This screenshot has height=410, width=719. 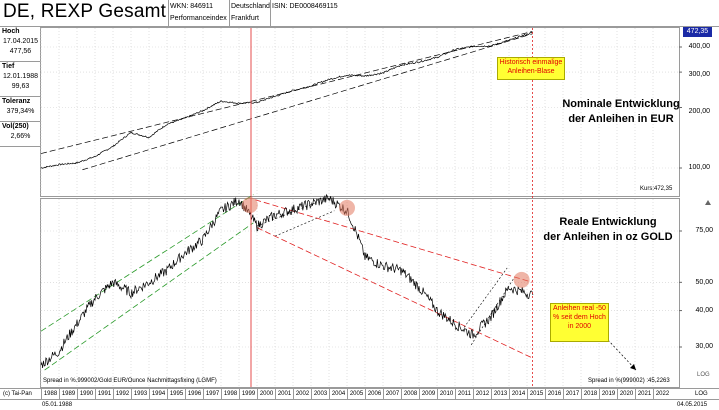 I want to click on stat-volatility-label: Vol(250), so click(x=15, y=126).